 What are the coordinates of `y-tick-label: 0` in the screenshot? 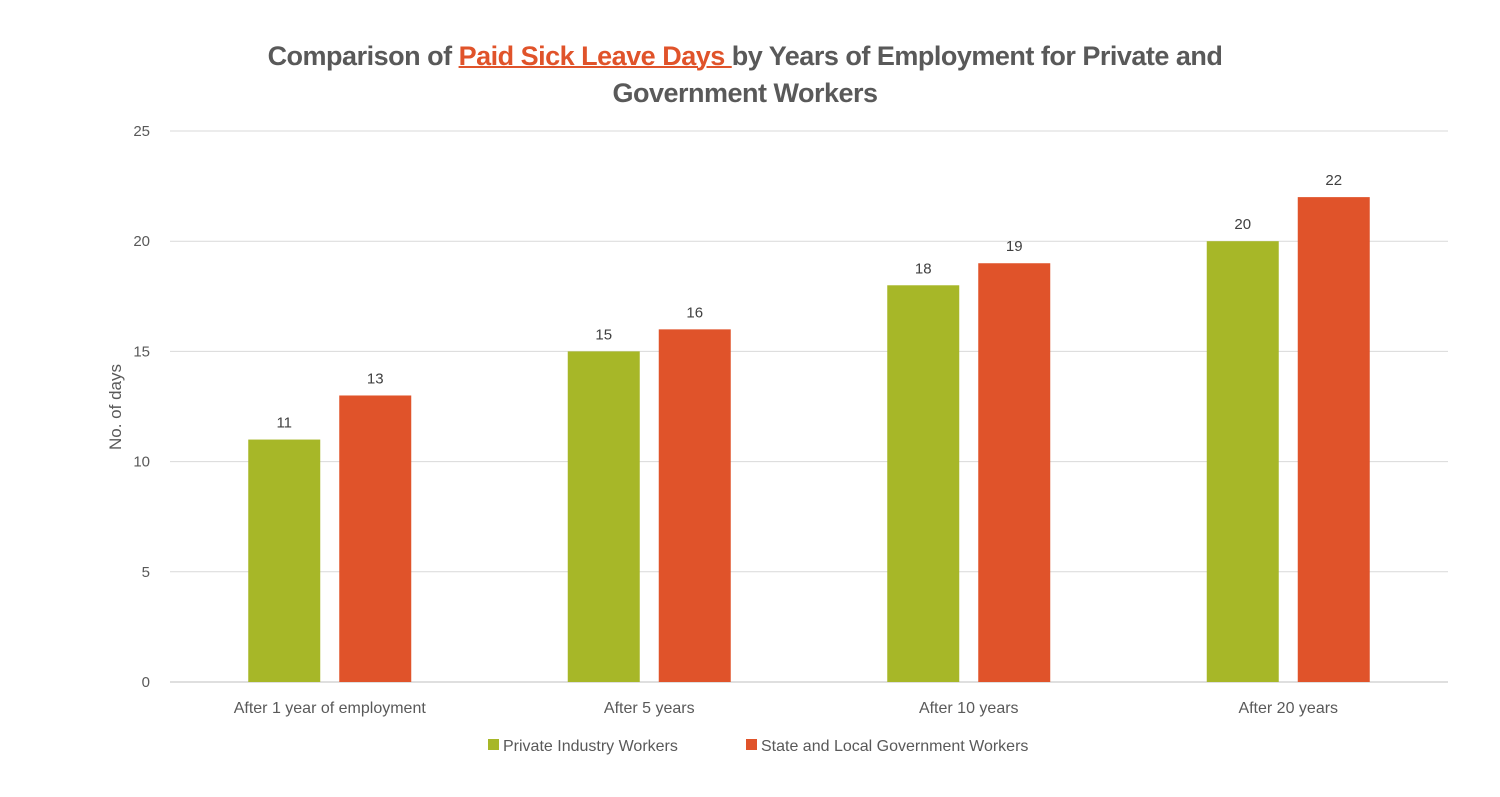 It's located at (146, 682).